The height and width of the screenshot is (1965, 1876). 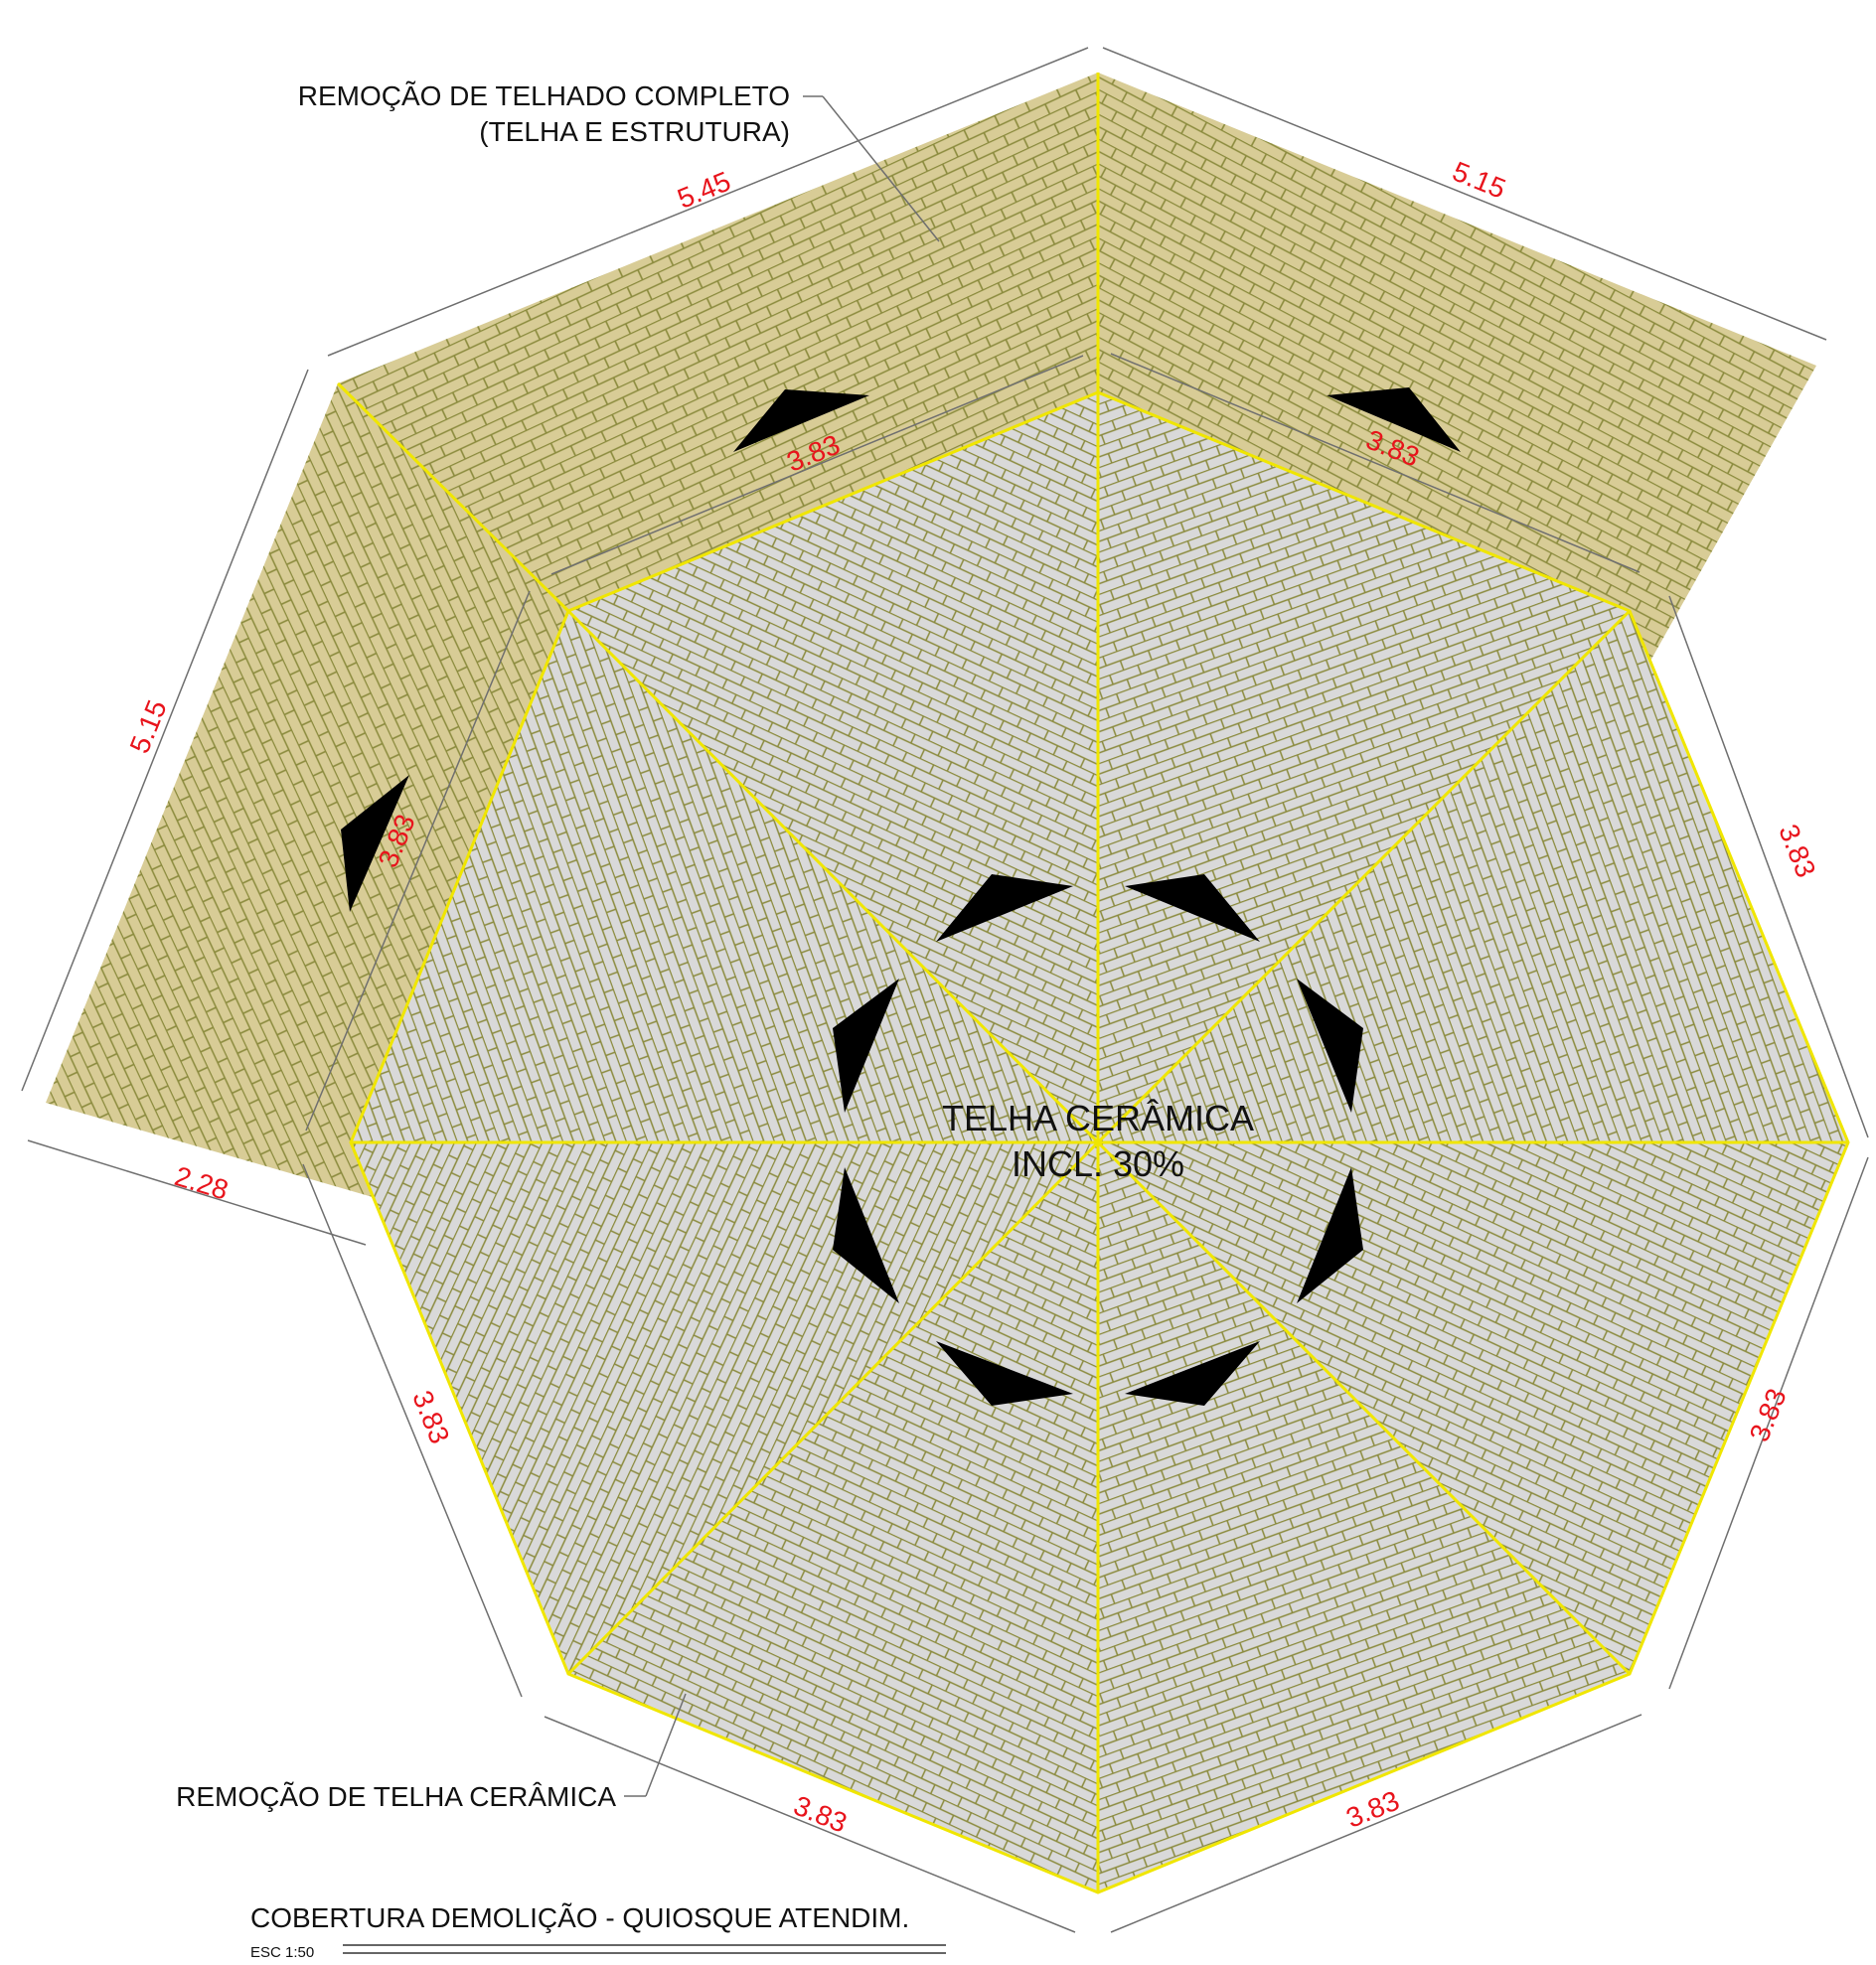 I want to click on full-roof-removal-label-line1: REMOÇÃO DE TELHADO COMPLETO, so click(x=544, y=95).